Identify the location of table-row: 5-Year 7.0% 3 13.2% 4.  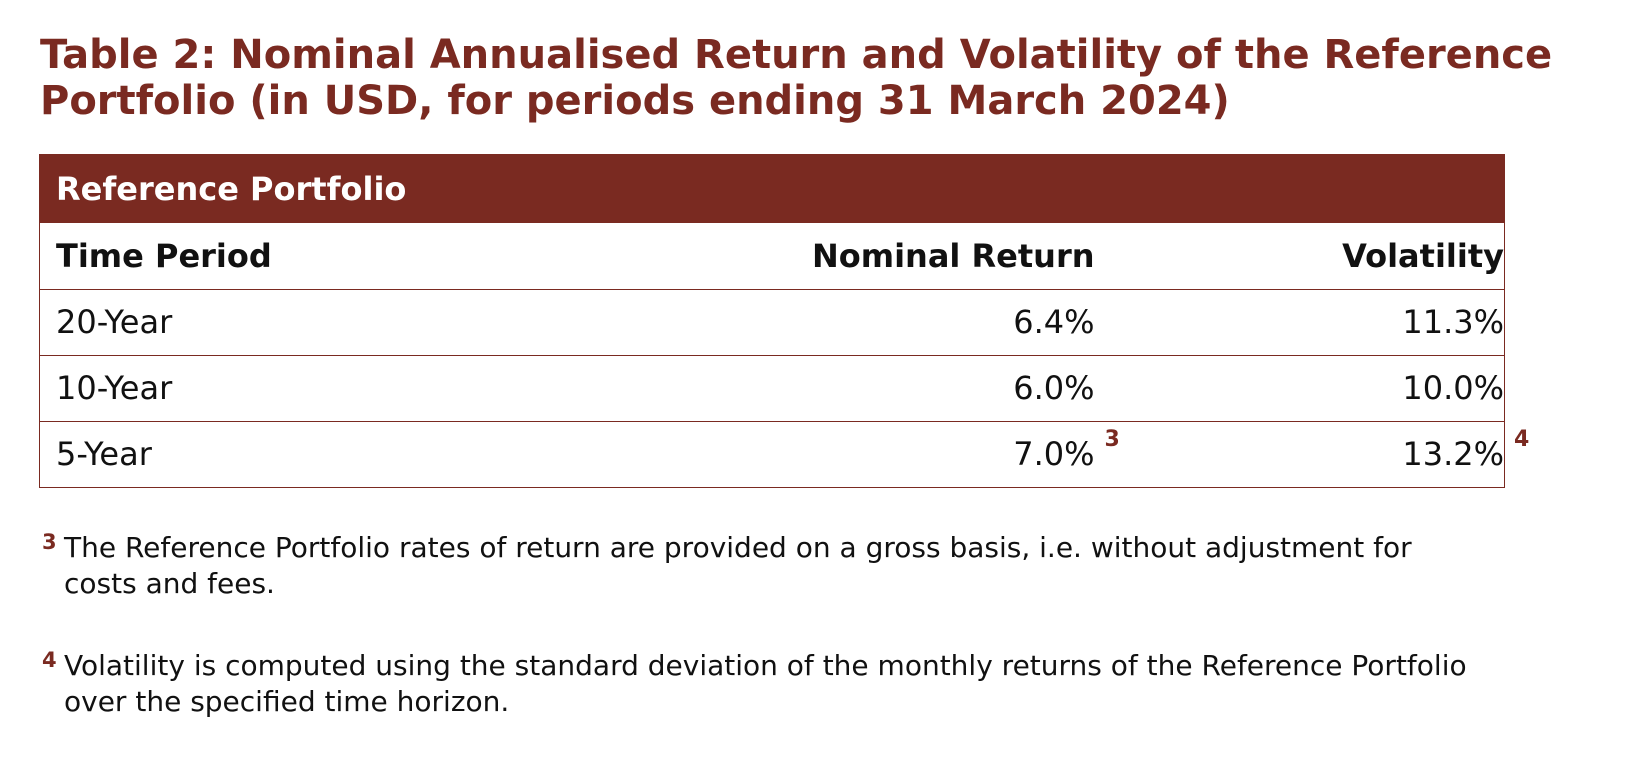
(784, 453).